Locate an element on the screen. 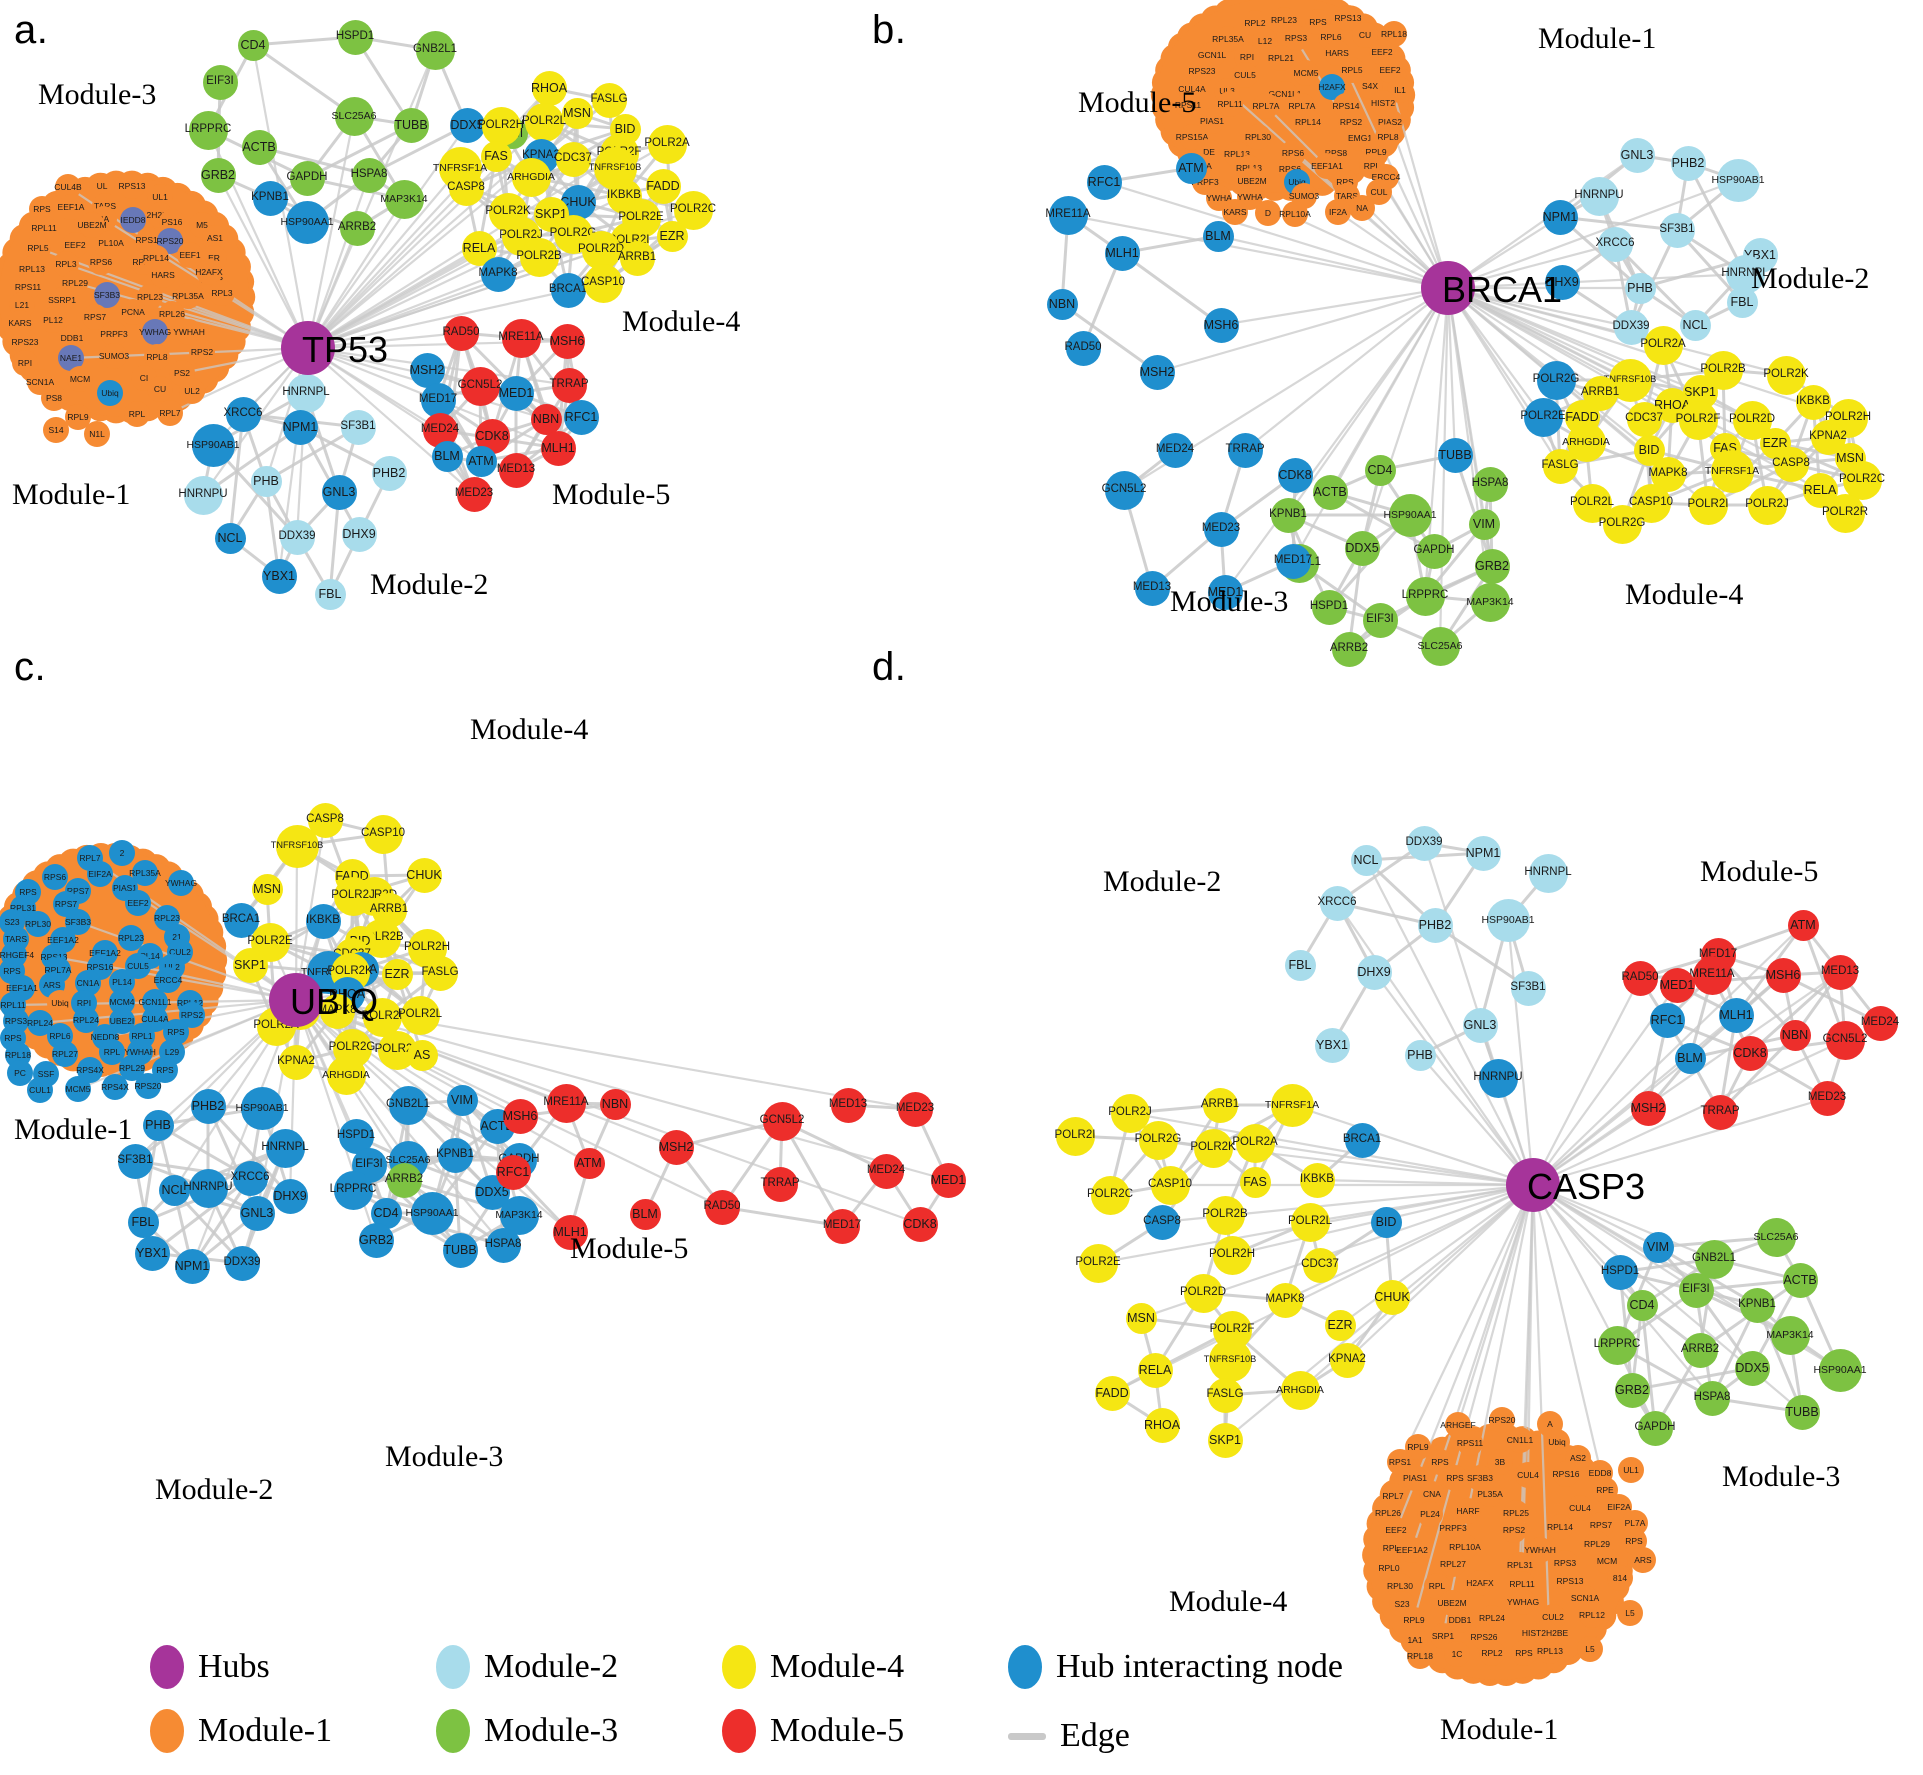 The height and width of the screenshot is (1775, 1923). network-node: NPM1 is located at coordinates (1560, 217).